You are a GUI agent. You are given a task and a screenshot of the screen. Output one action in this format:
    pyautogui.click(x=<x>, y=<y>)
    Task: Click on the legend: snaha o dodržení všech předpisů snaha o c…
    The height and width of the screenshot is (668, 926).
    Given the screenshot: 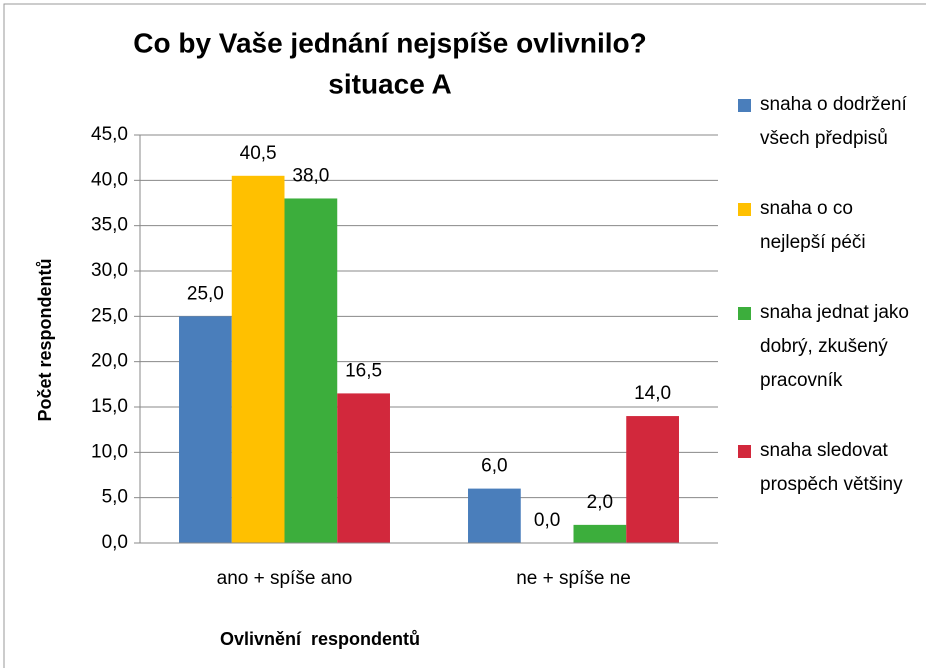 What is the action you would take?
    pyautogui.click(x=826, y=313)
    